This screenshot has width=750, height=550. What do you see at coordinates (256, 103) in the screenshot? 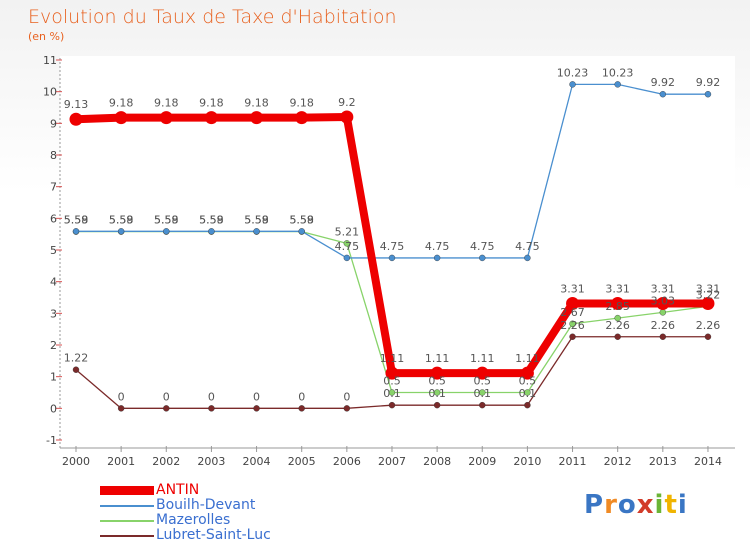
I see `label-antin-2004: 9.18` at bounding box center [256, 103].